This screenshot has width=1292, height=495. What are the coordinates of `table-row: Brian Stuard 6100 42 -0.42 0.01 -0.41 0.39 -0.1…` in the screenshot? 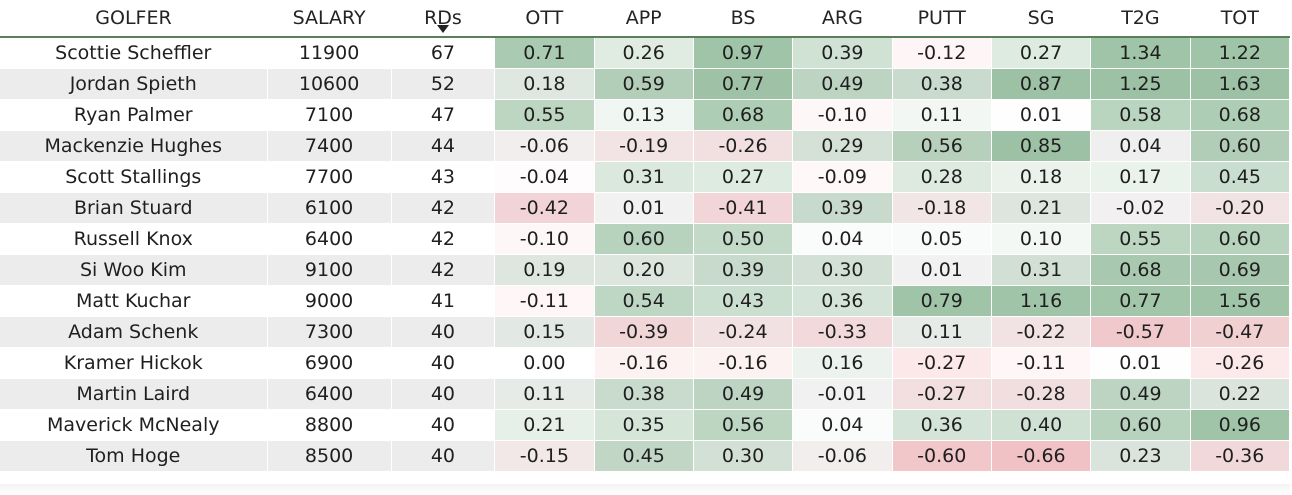 It's located at (645, 208).